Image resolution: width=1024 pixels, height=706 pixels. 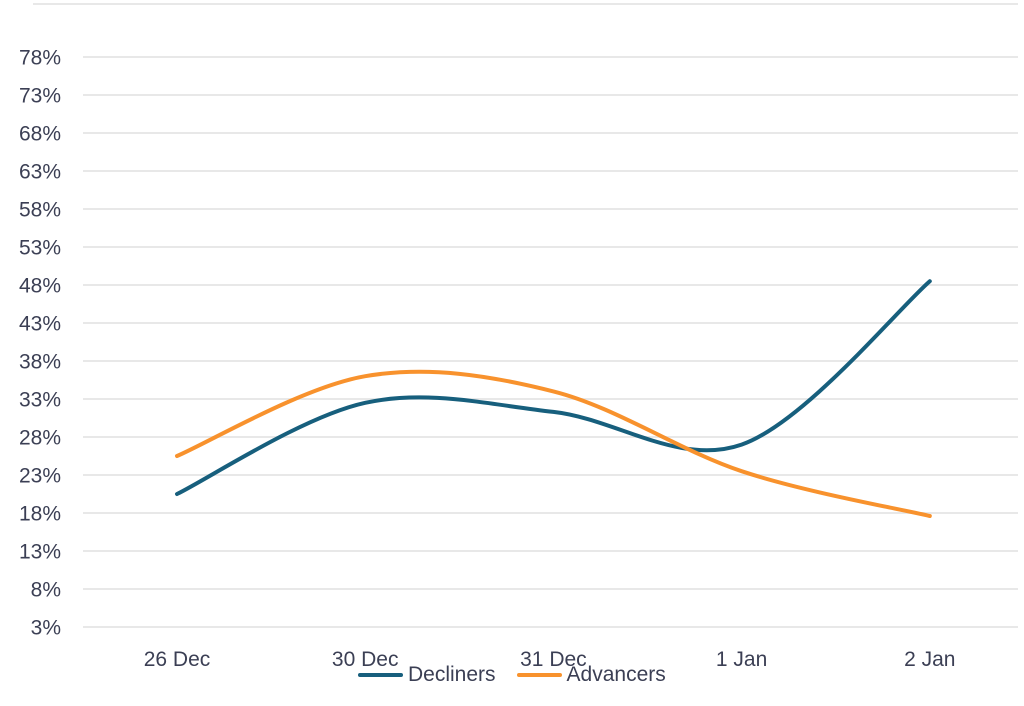 What do you see at coordinates (539, 675) in the screenshot?
I see `advancers-line-swatch` at bounding box center [539, 675].